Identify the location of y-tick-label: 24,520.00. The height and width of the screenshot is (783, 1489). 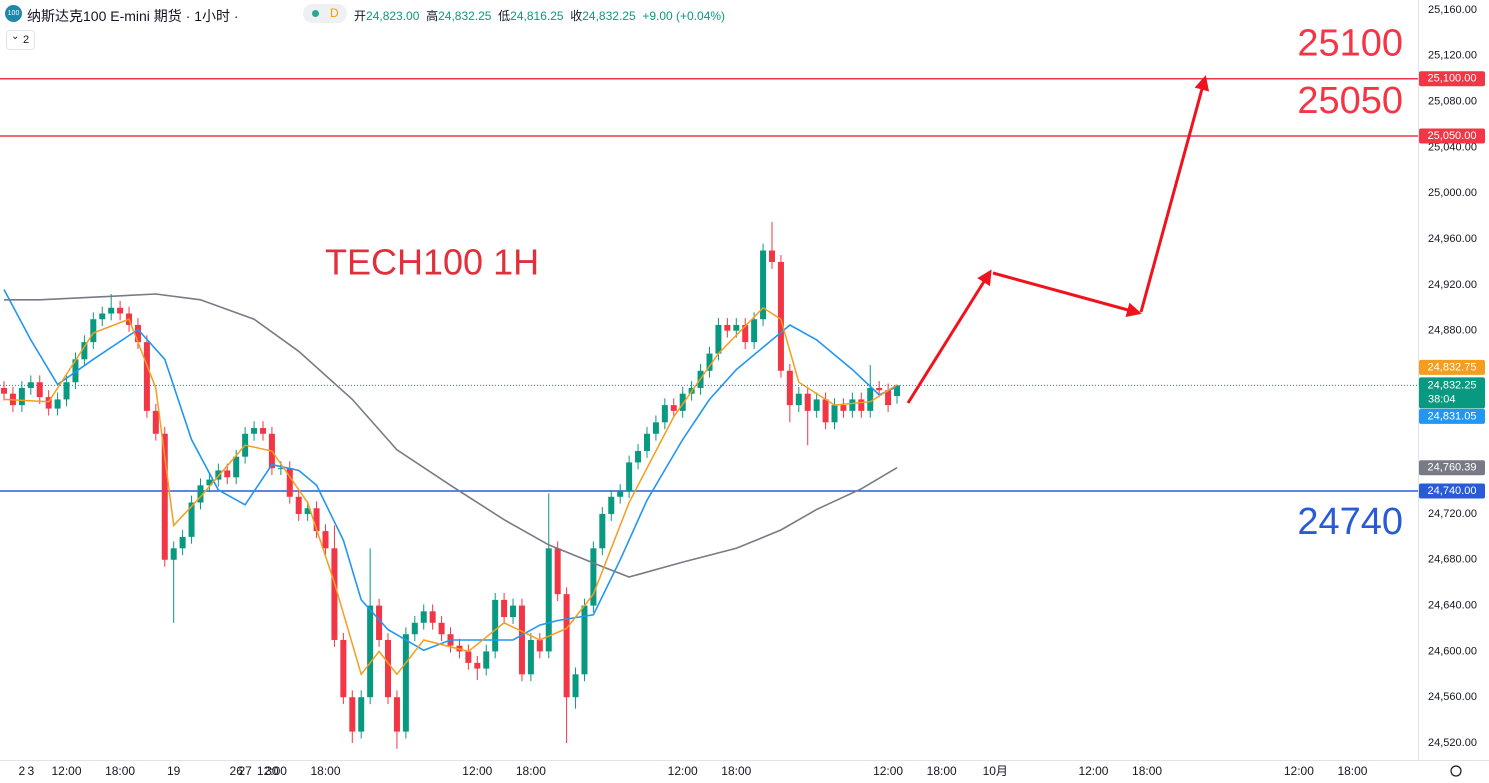
(1452, 743).